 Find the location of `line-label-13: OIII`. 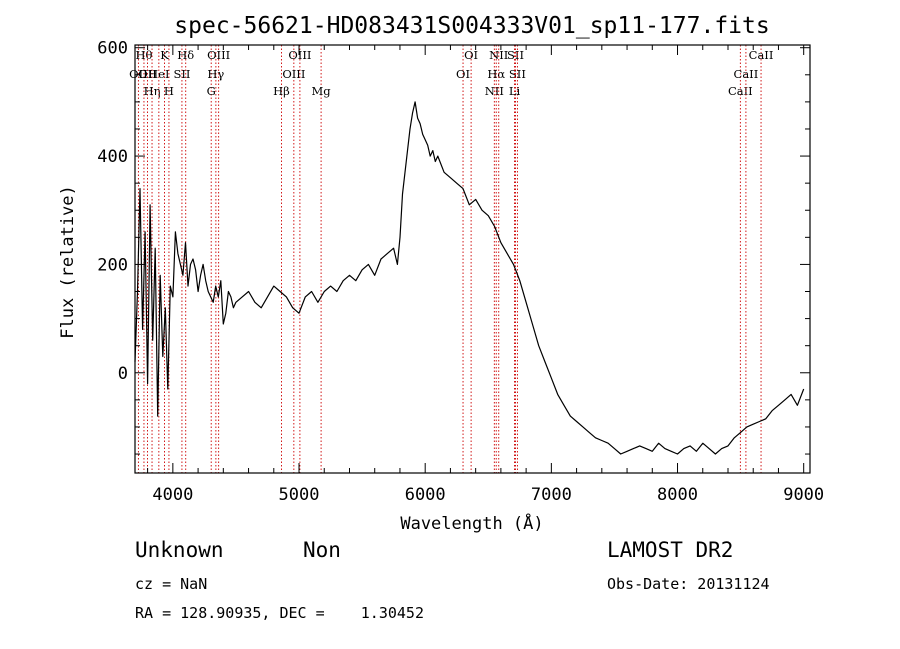

line-label-13: OIII is located at coordinates (293, 74).